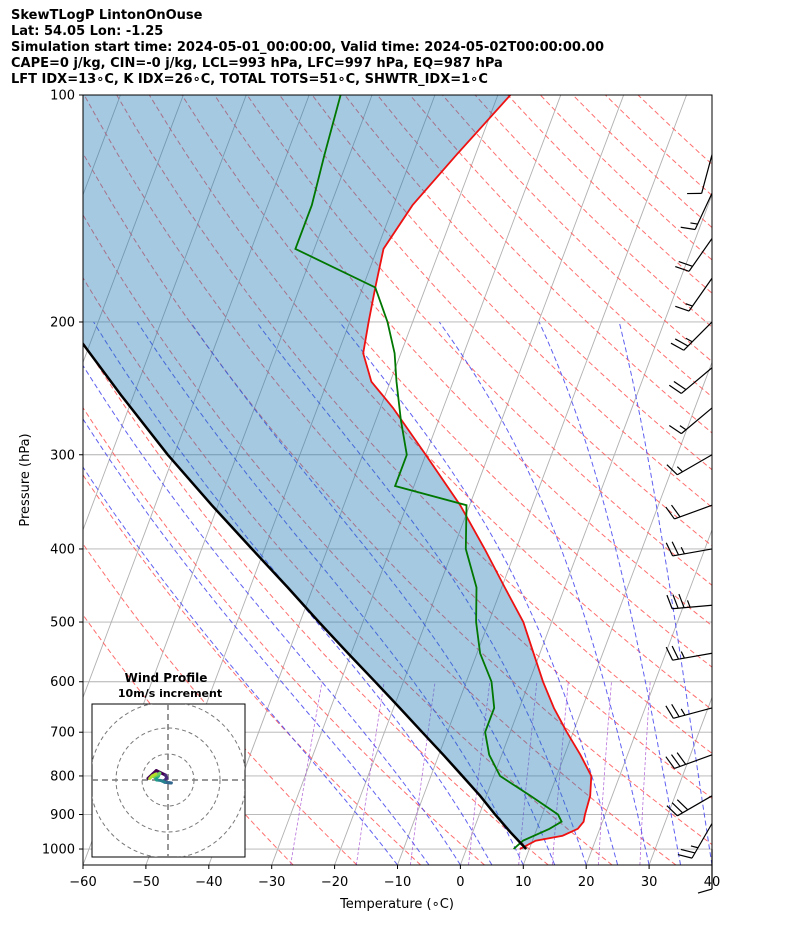 This screenshot has height=937, width=794. I want to click on hodograph-segment, so click(151, 777).